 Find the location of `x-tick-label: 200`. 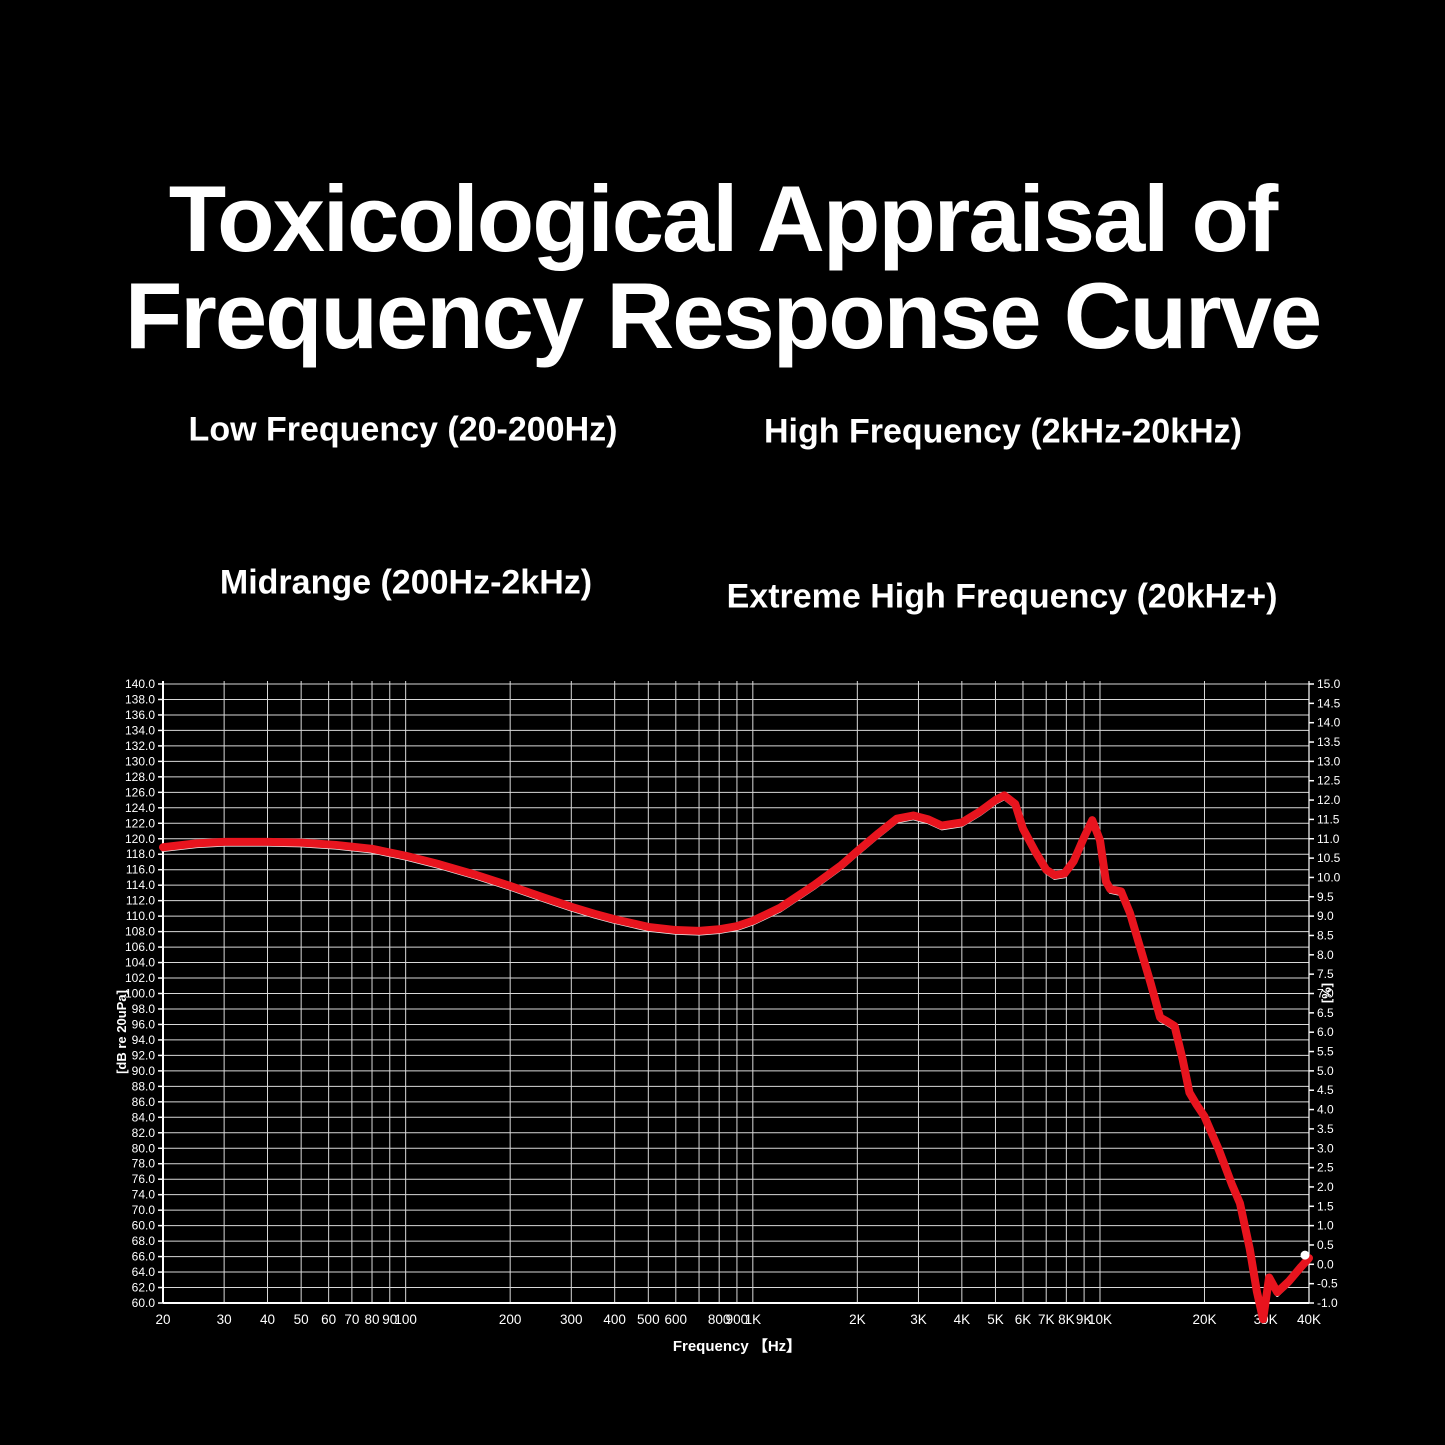

x-tick-label: 200 is located at coordinates (510, 1319).